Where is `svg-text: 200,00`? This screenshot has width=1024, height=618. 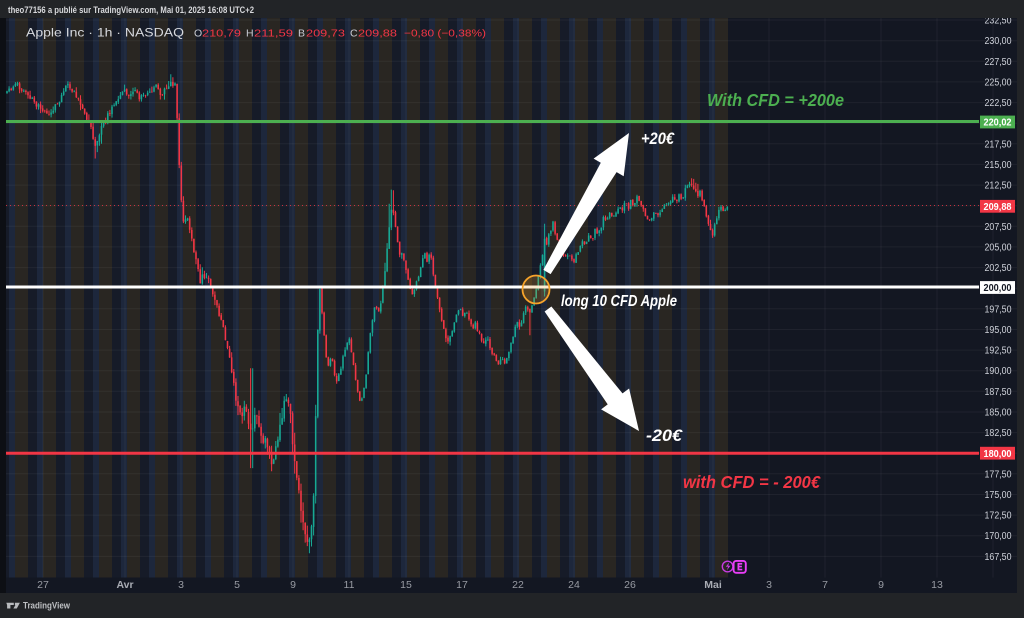
svg-text: 200,00 is located at coordinates (998, 288).